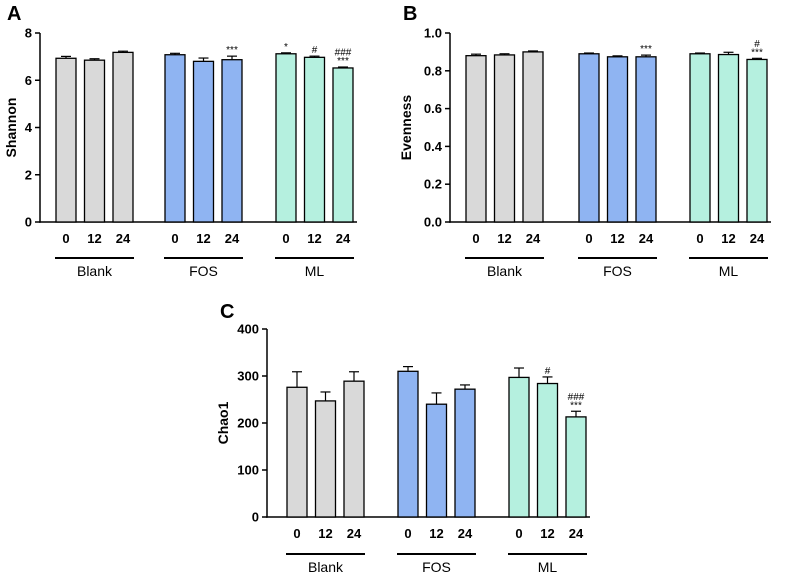 The height and width of the screenshot is (578, 788). What do you see at coordinates (433, 70) in the screenshot?
I see `y-tick-label: 0.8` at bounding box center [433, 70].